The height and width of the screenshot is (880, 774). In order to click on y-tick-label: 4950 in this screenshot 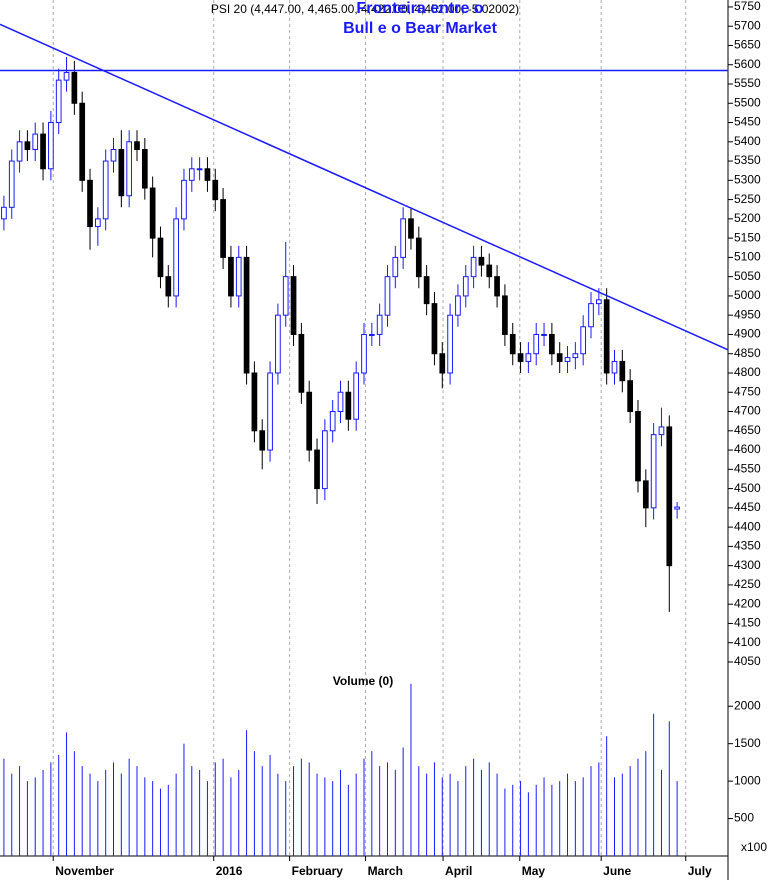, I will do `click(747, 314)`.